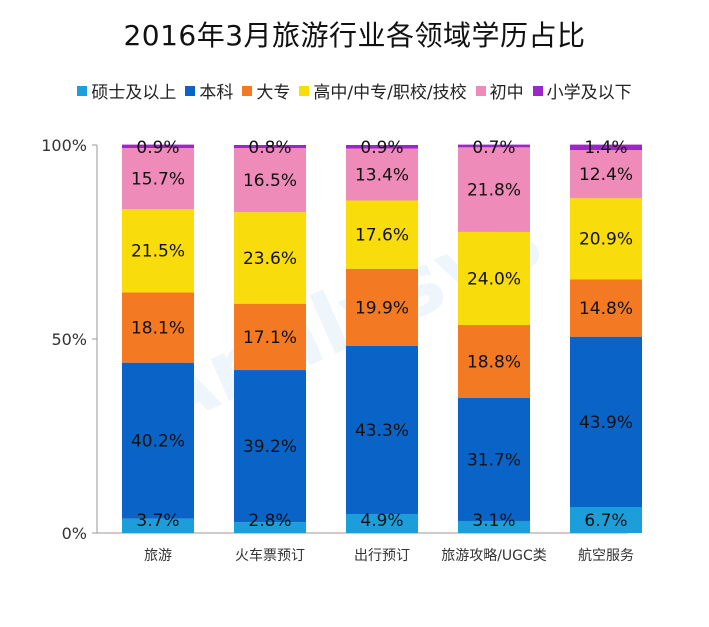 The image size is (709, 627). I want to click on data-label: 15.7%, so click(158, 180).